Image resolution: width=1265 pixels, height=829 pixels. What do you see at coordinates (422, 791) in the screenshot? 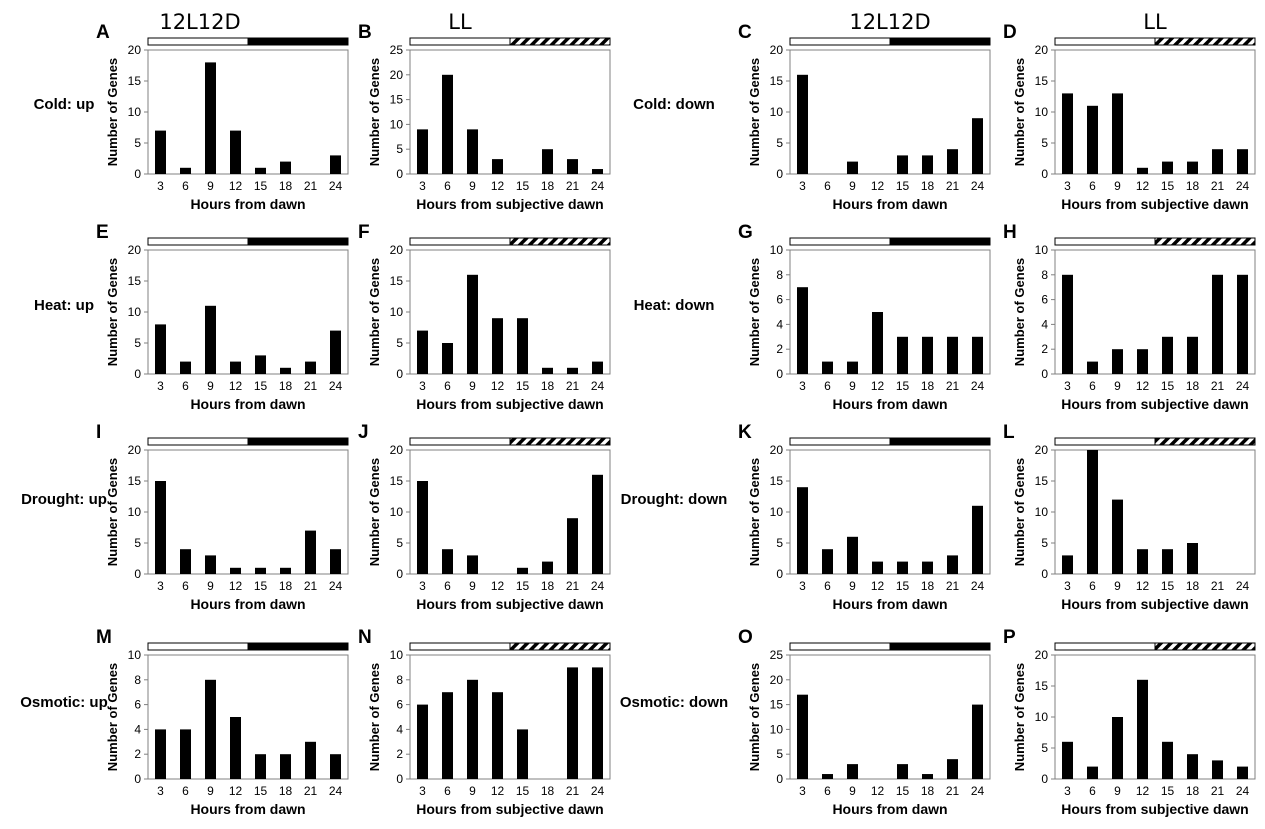
I see `panel-n-xtick-label-3: 3` at bounding box center [422, 791].